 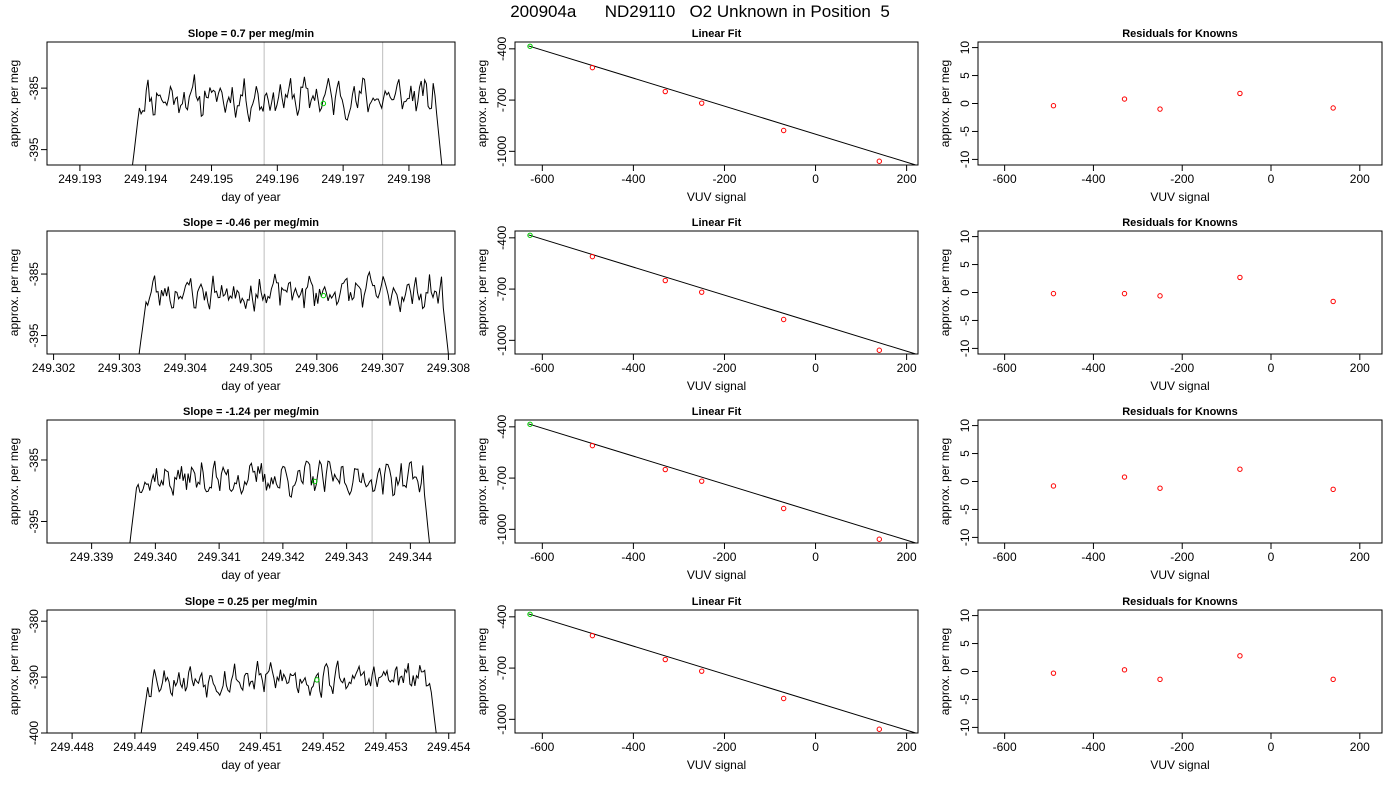 What do you see at coordinates (411, 557) in the screenshot?
I see `x-tick-label: 249.344` at bounding box center [411, 557].